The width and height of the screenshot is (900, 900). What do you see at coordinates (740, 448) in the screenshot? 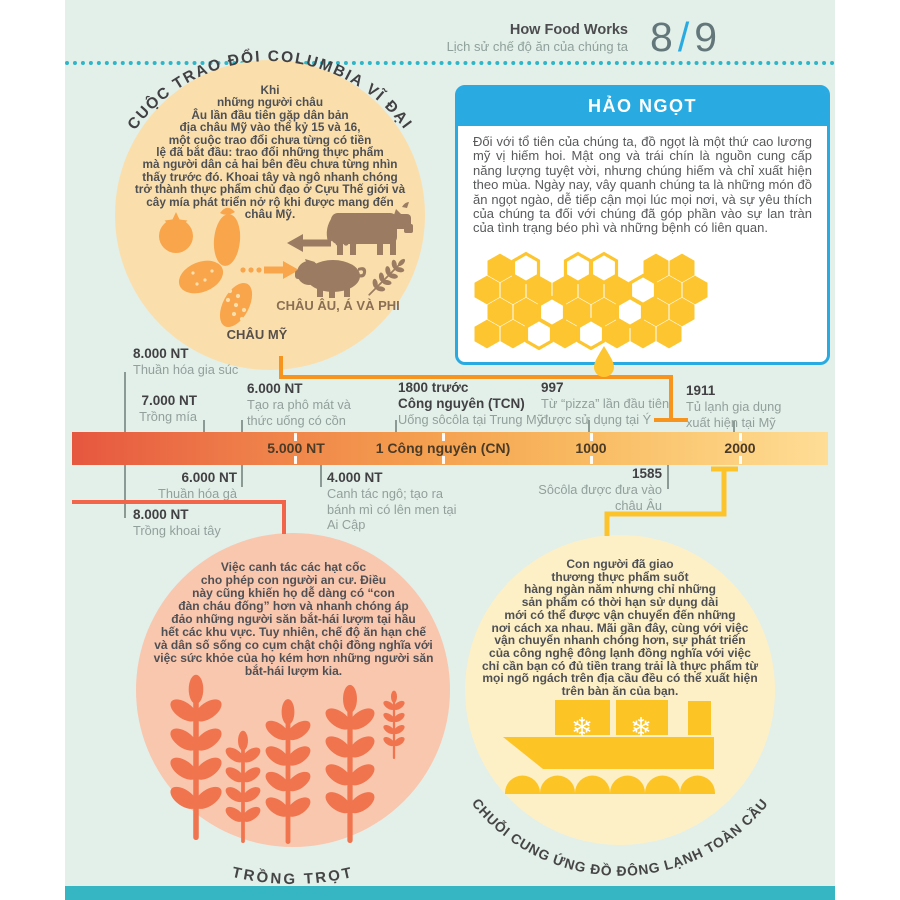
I see `timeline-era-label: 2000` at bounding box center [740, 448].